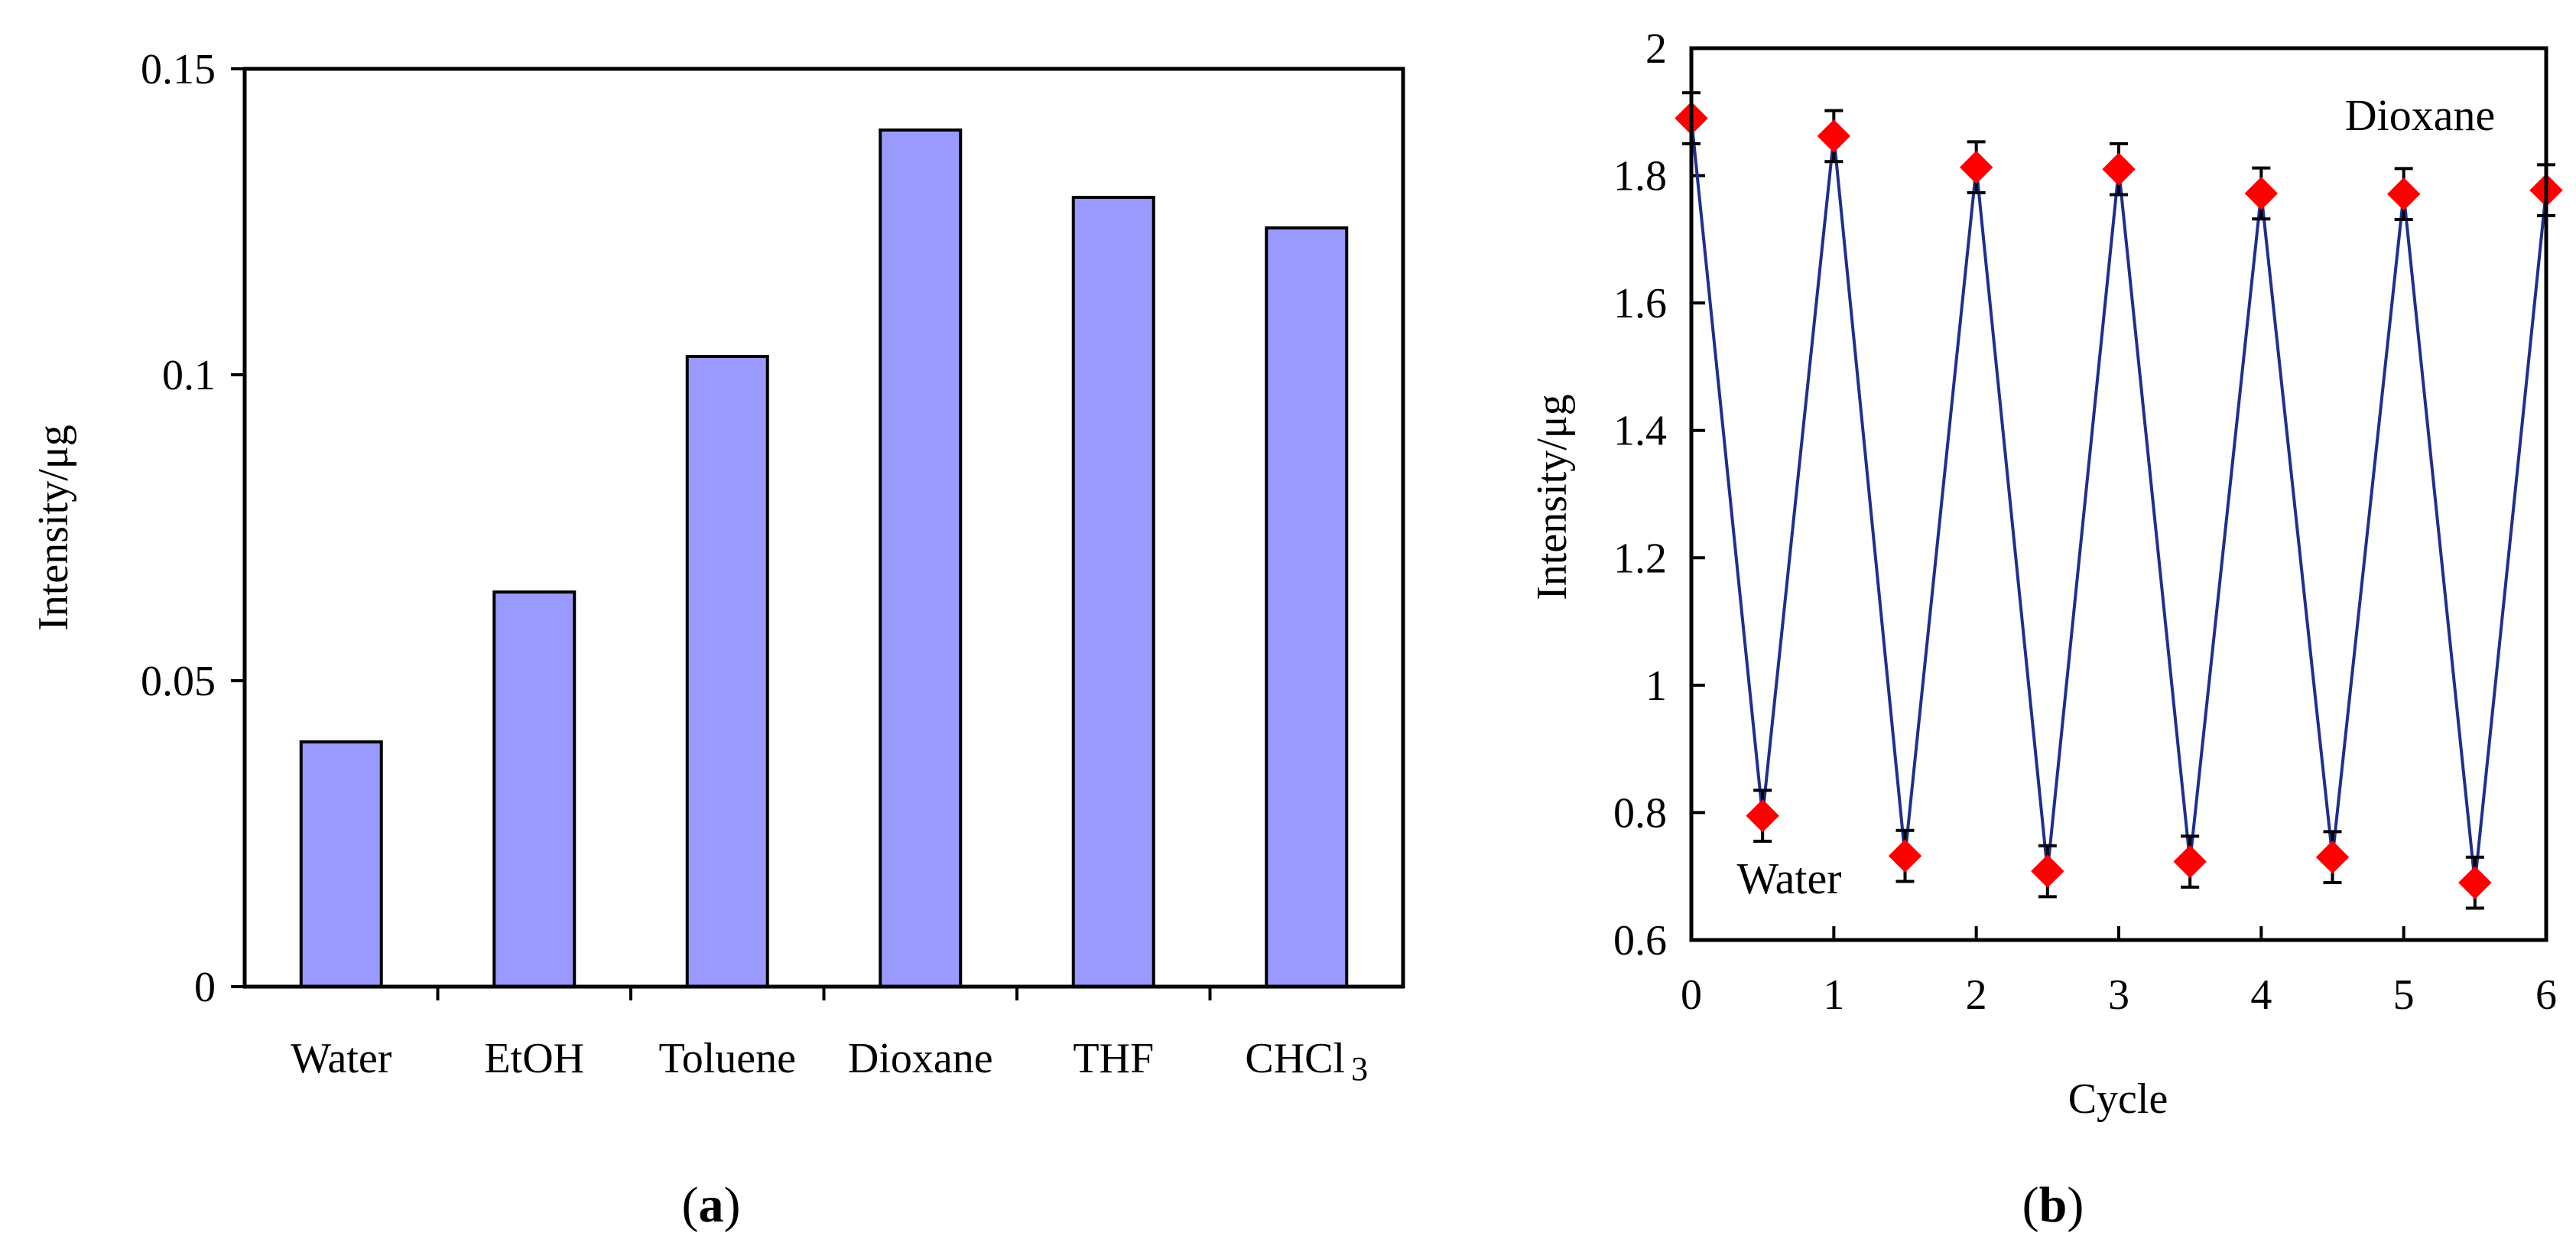 This screenshot has height=1249, width=2576. I want to click on panel-a-caption-open: (, so click(691, 1205).